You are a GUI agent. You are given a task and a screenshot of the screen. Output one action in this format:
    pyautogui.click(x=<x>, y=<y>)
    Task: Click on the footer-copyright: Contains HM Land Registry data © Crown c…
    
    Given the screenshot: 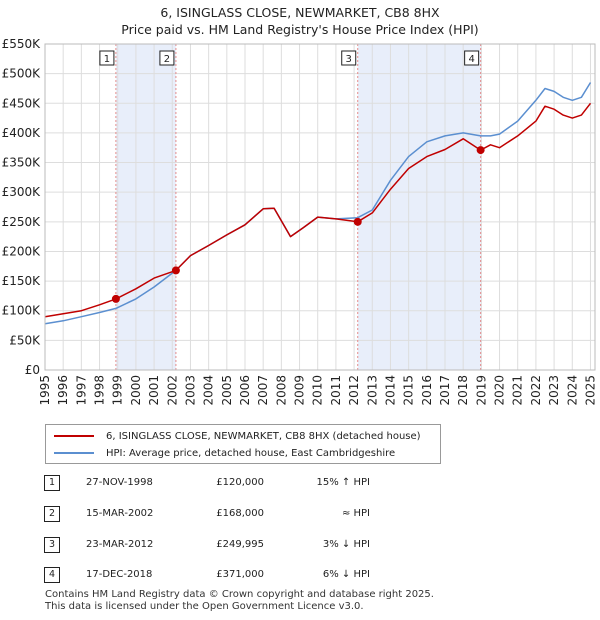 What is the action you would take?
    pyautogui.click(x=239, y=594)
    